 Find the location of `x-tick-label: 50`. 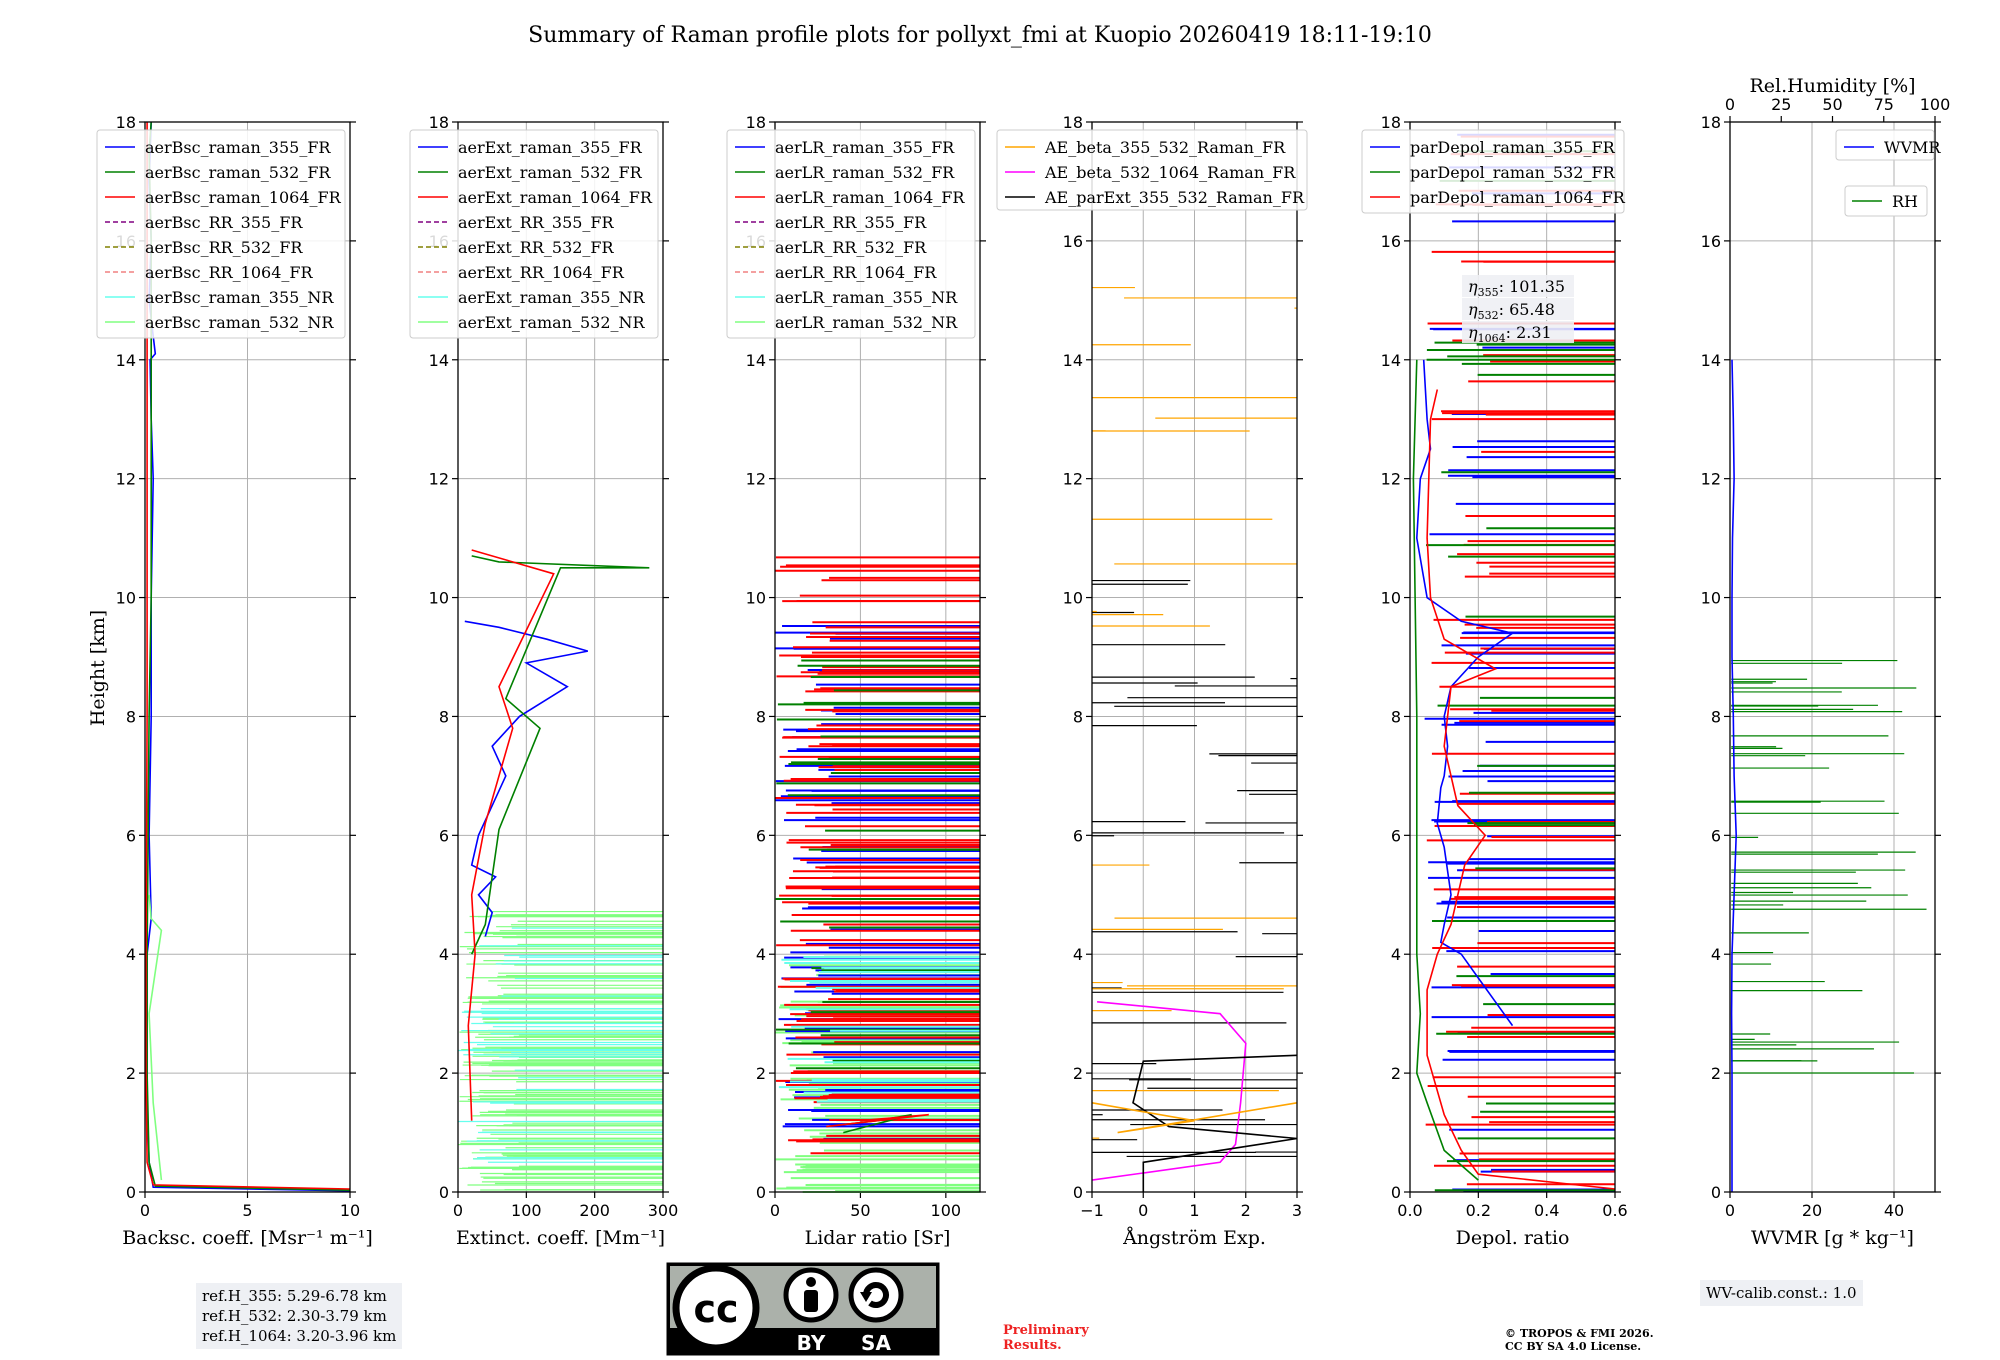

x-tick-label: 50 is located at coordinates (860, 1210).